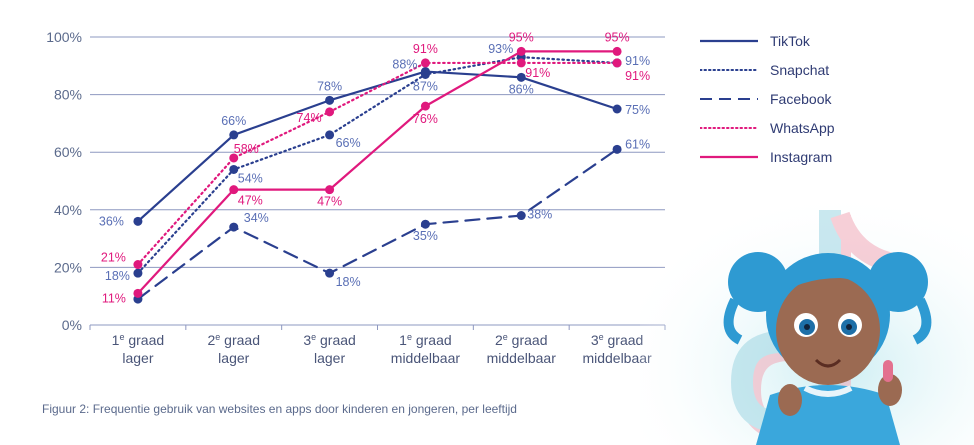 The image size is (974, 445). I want to click on data-label-tiktok: 86%, so click(521, 89).